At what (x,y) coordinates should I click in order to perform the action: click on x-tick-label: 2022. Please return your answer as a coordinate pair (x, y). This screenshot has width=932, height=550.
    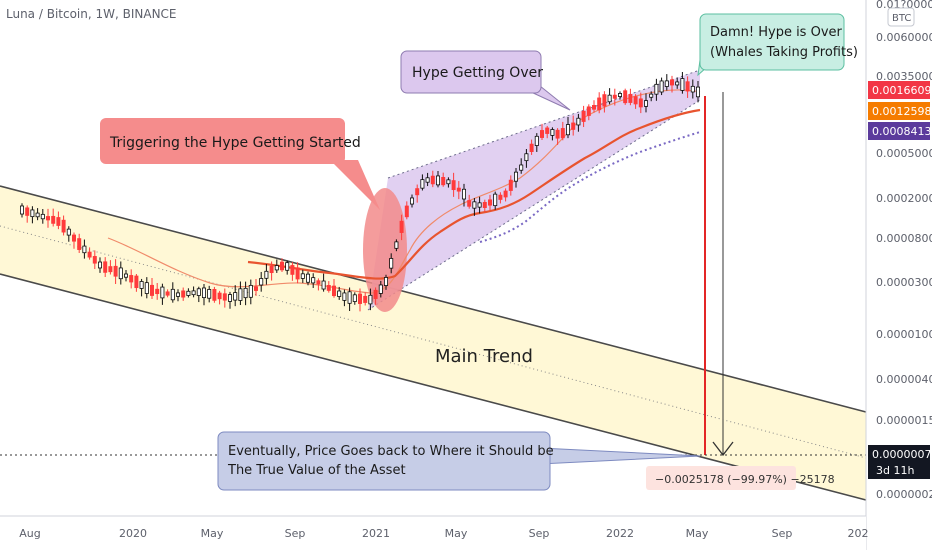
    Looking at the image, I should click on (620, 533).